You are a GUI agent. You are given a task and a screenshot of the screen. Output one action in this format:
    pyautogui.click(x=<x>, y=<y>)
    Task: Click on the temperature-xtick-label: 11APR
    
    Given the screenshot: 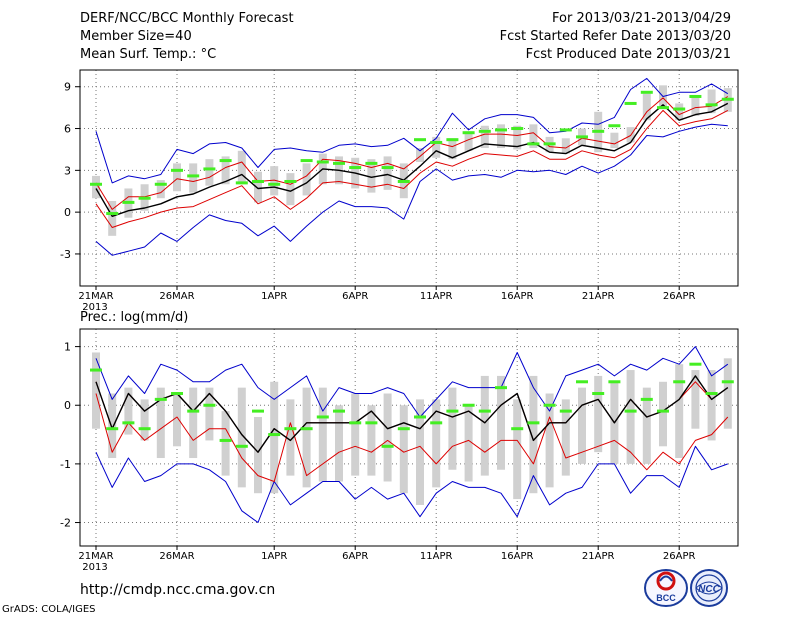 What is the action you would take?
    pyautogui.click(x=436, y=296)
    